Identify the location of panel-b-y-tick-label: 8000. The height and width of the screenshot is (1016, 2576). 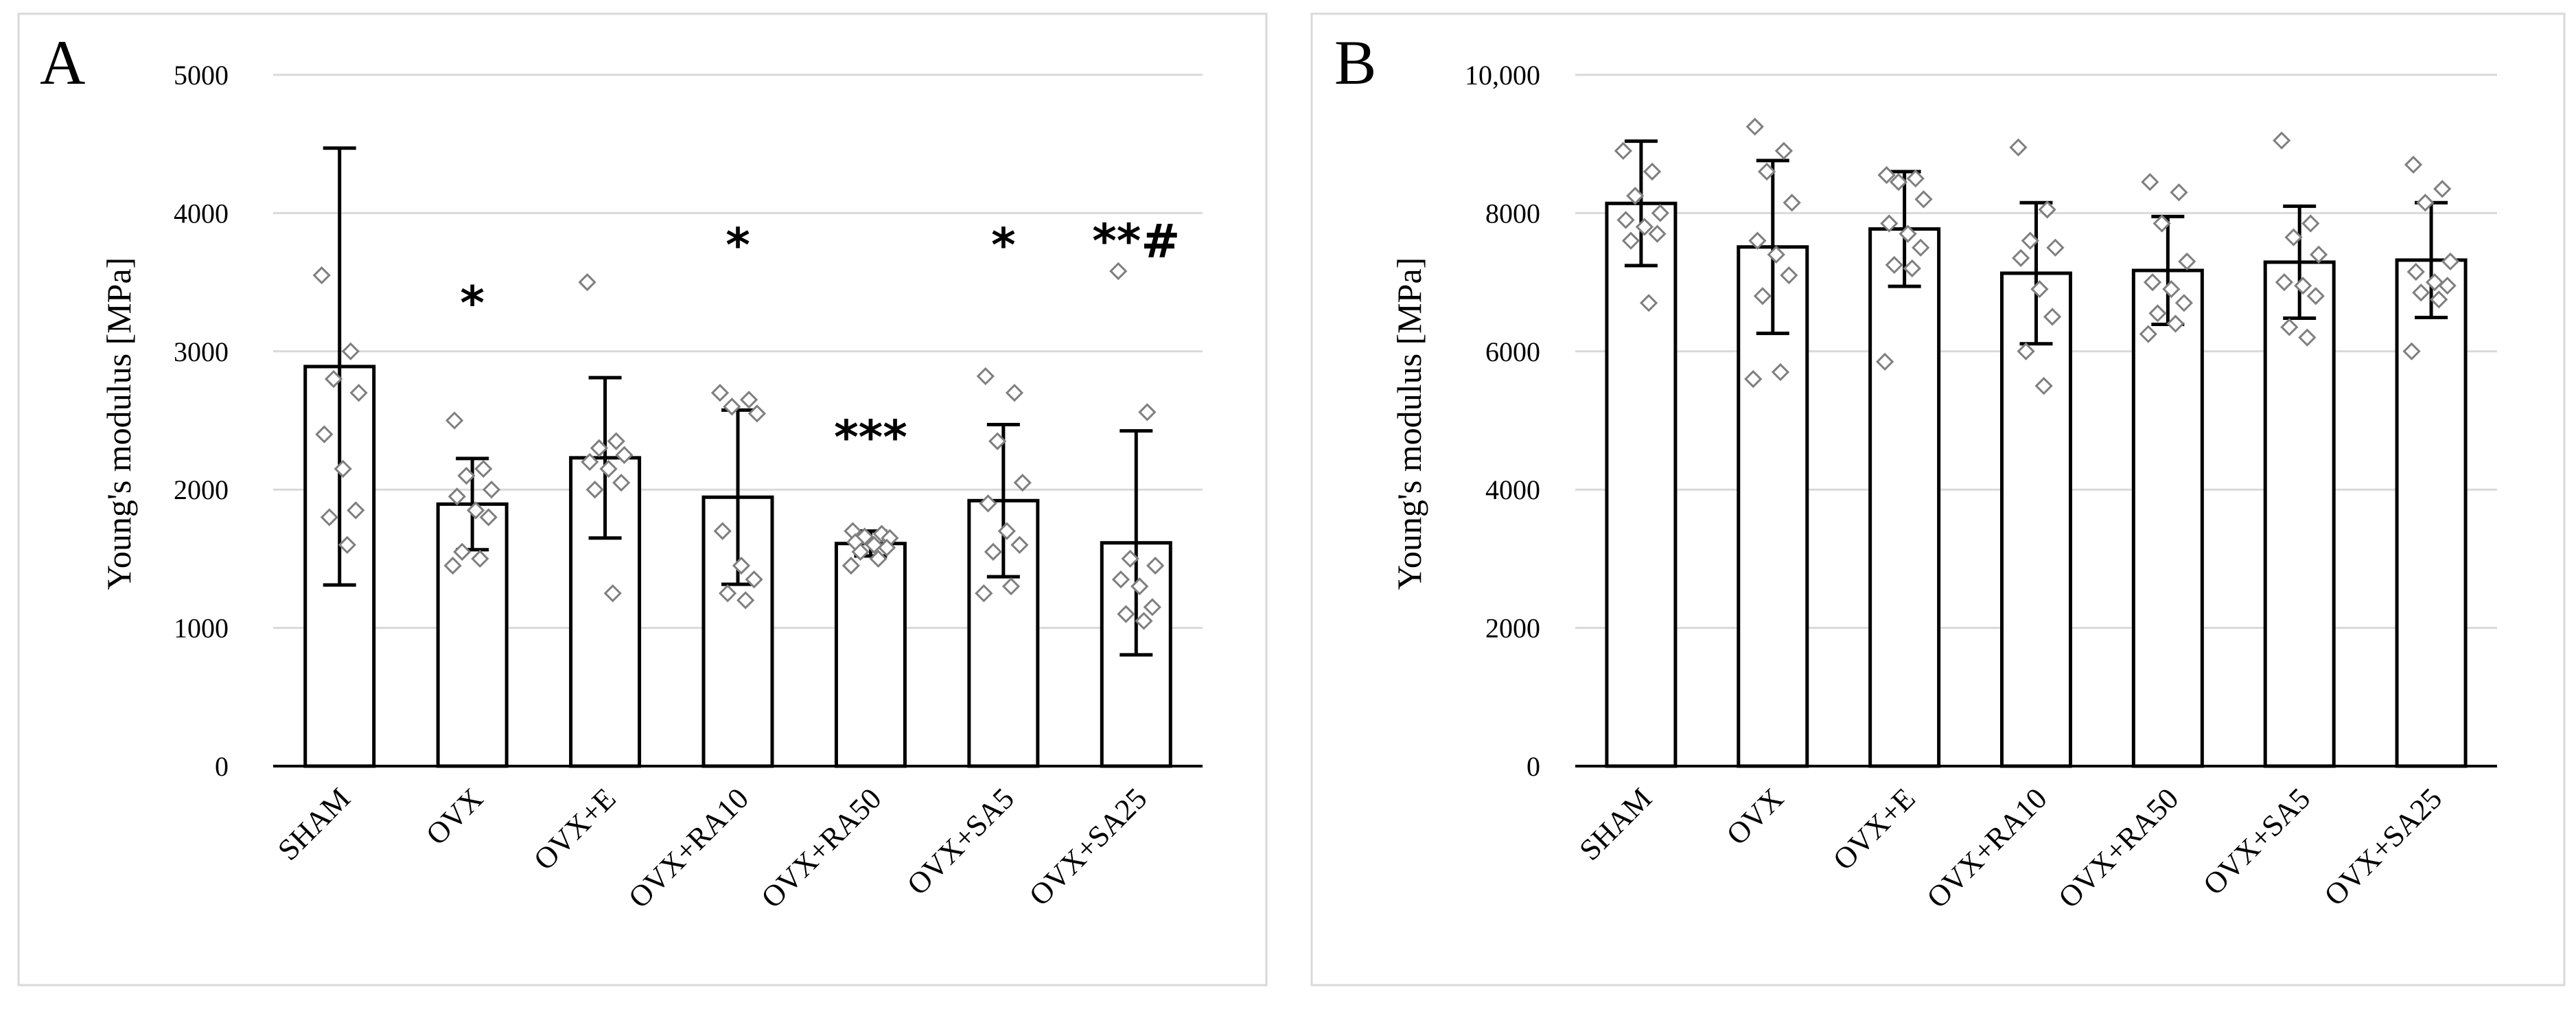
(1512, 213).